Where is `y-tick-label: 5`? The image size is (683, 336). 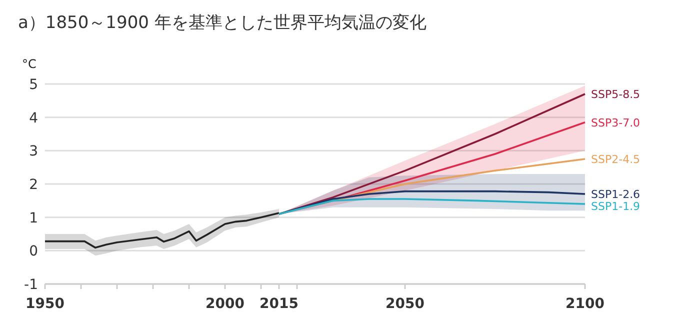 y-tick-label: 5 is located at coordinates (33, 85).